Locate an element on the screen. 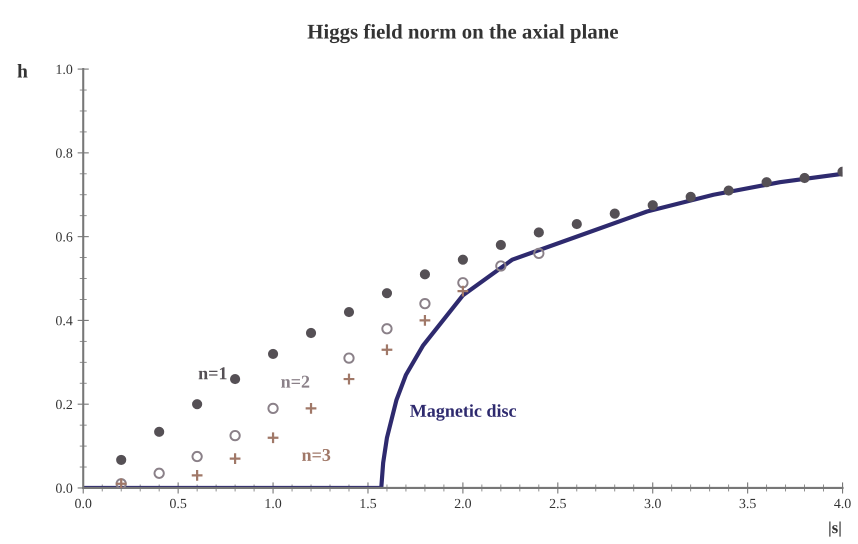 Image resolution: width=858 pixels, height=544 pixels. x-tick-label: 0.5 is located at coordinates (178, 503).